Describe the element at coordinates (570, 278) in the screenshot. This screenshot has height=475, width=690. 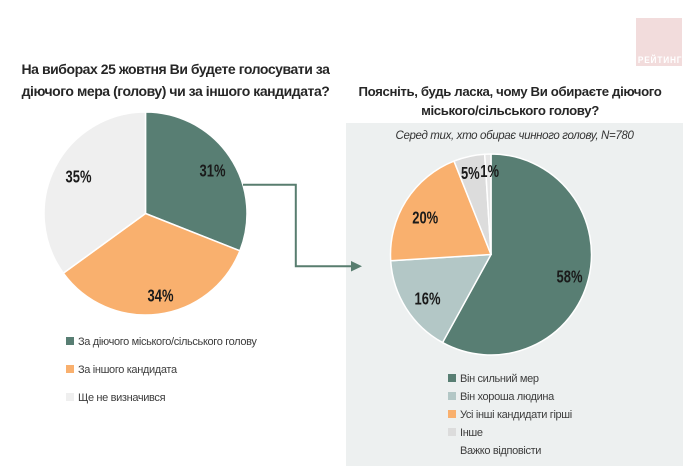
I see `svg-text: 58%` at that location.